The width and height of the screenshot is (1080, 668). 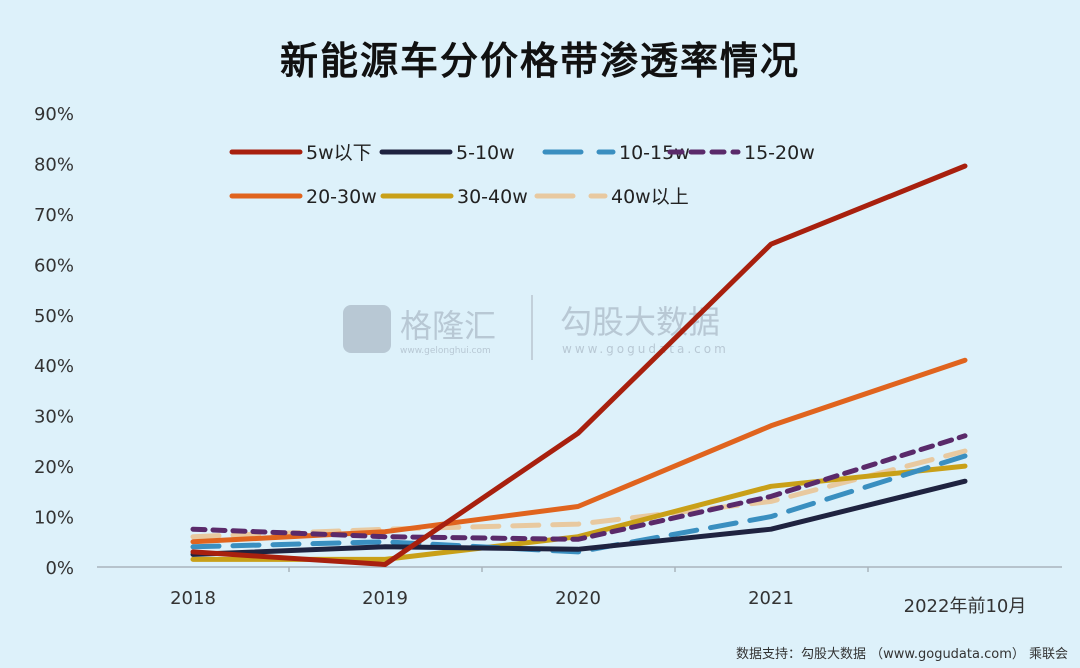 What do you see at coordinates (193, 598) in the screenshot?
I see `x-tick-label: 2018` at bounding box center [193, 598].